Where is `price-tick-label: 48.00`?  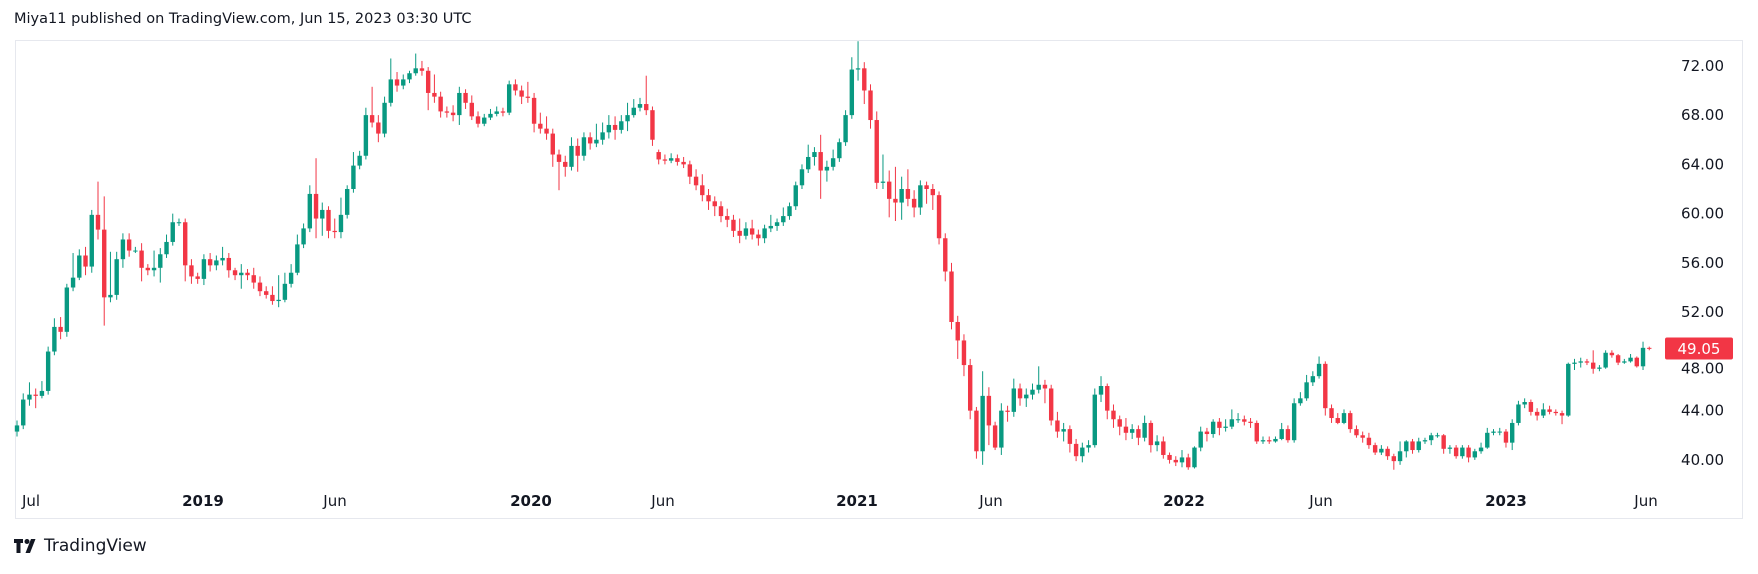
price-tick-label: 48.00 is located at coordinates (1702, 368).